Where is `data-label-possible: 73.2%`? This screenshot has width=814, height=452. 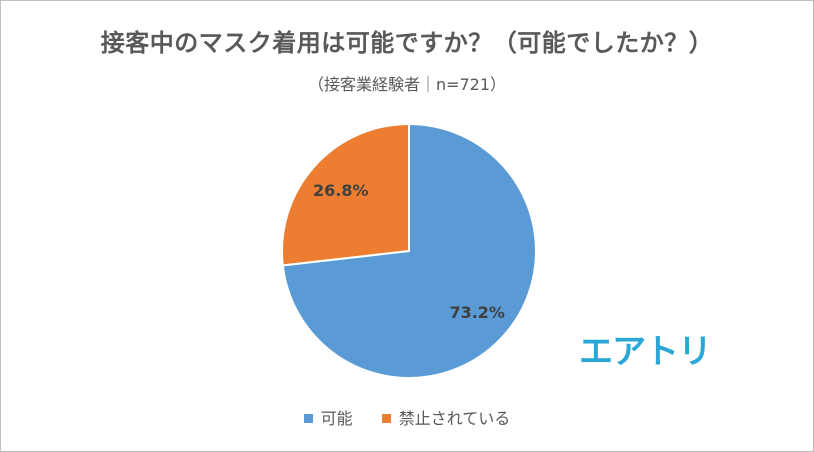 data-label-possible: 73.2% is located at coordinates (477, 312).